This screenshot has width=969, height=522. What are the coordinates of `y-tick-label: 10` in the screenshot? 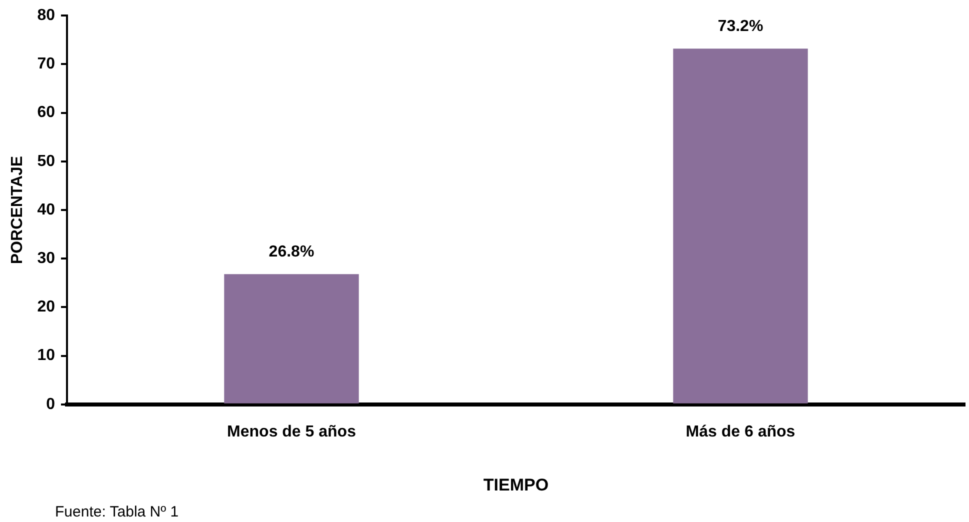 It's located at (46, 355).